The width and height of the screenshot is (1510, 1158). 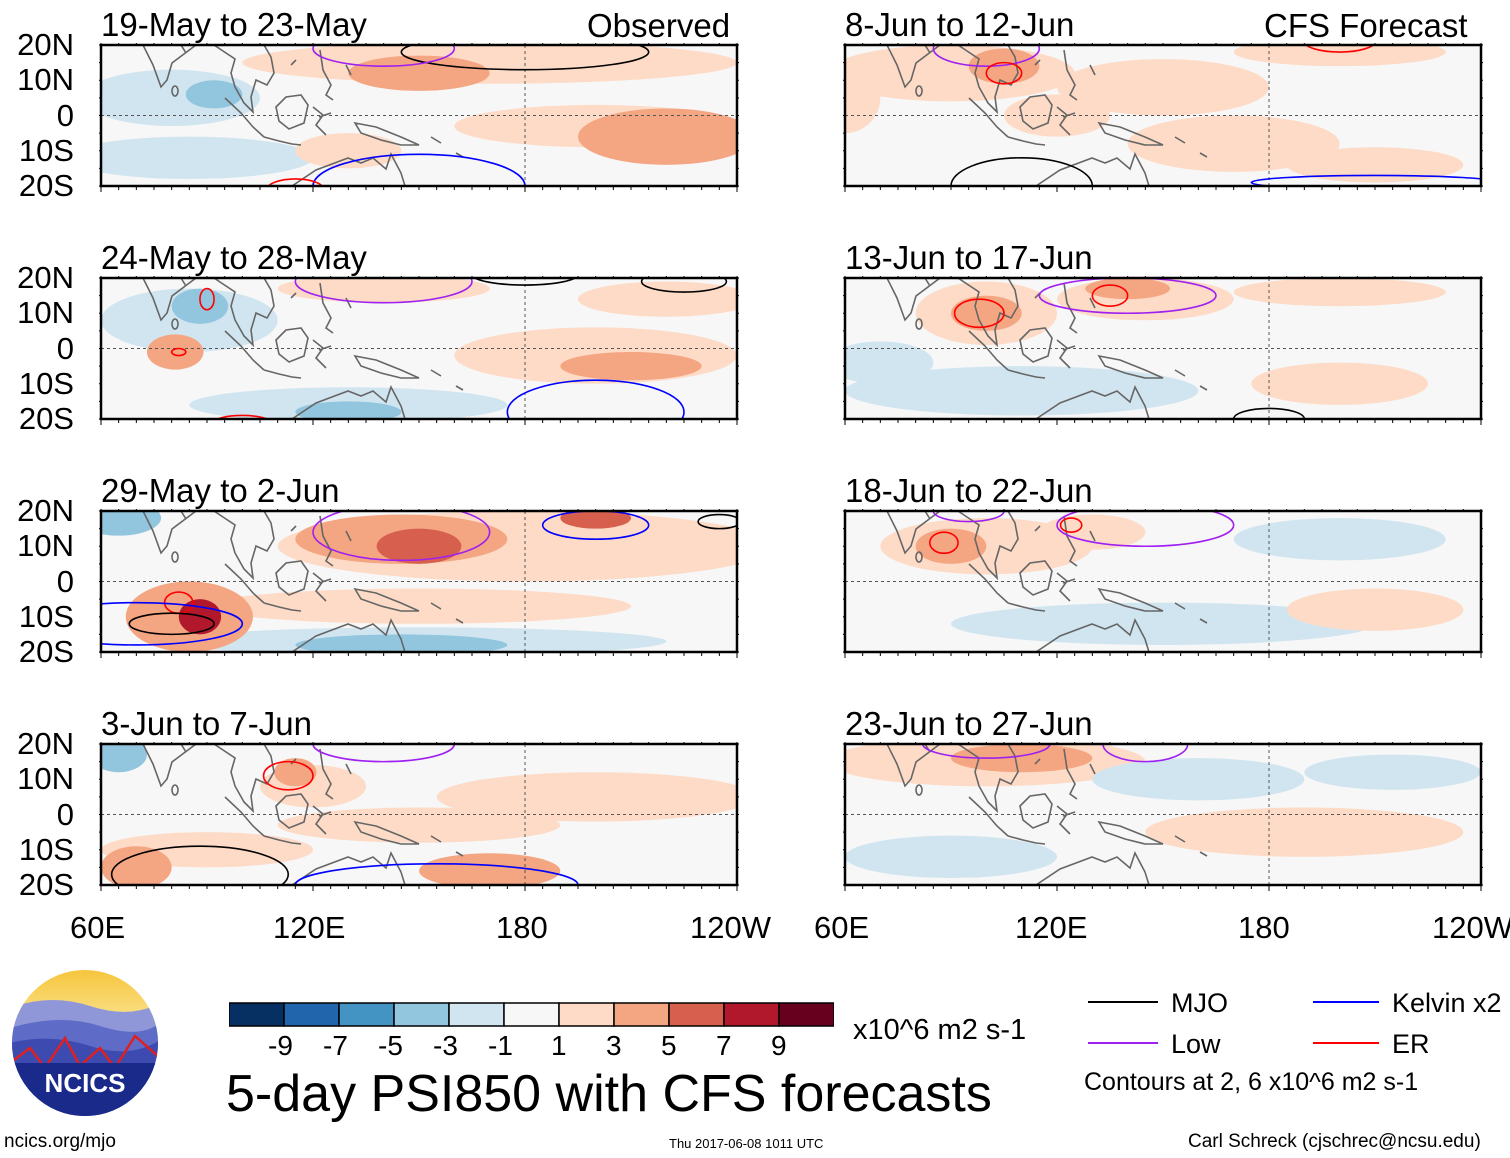 I want to click on legend-line-low, so click(x=1123, y=1043).